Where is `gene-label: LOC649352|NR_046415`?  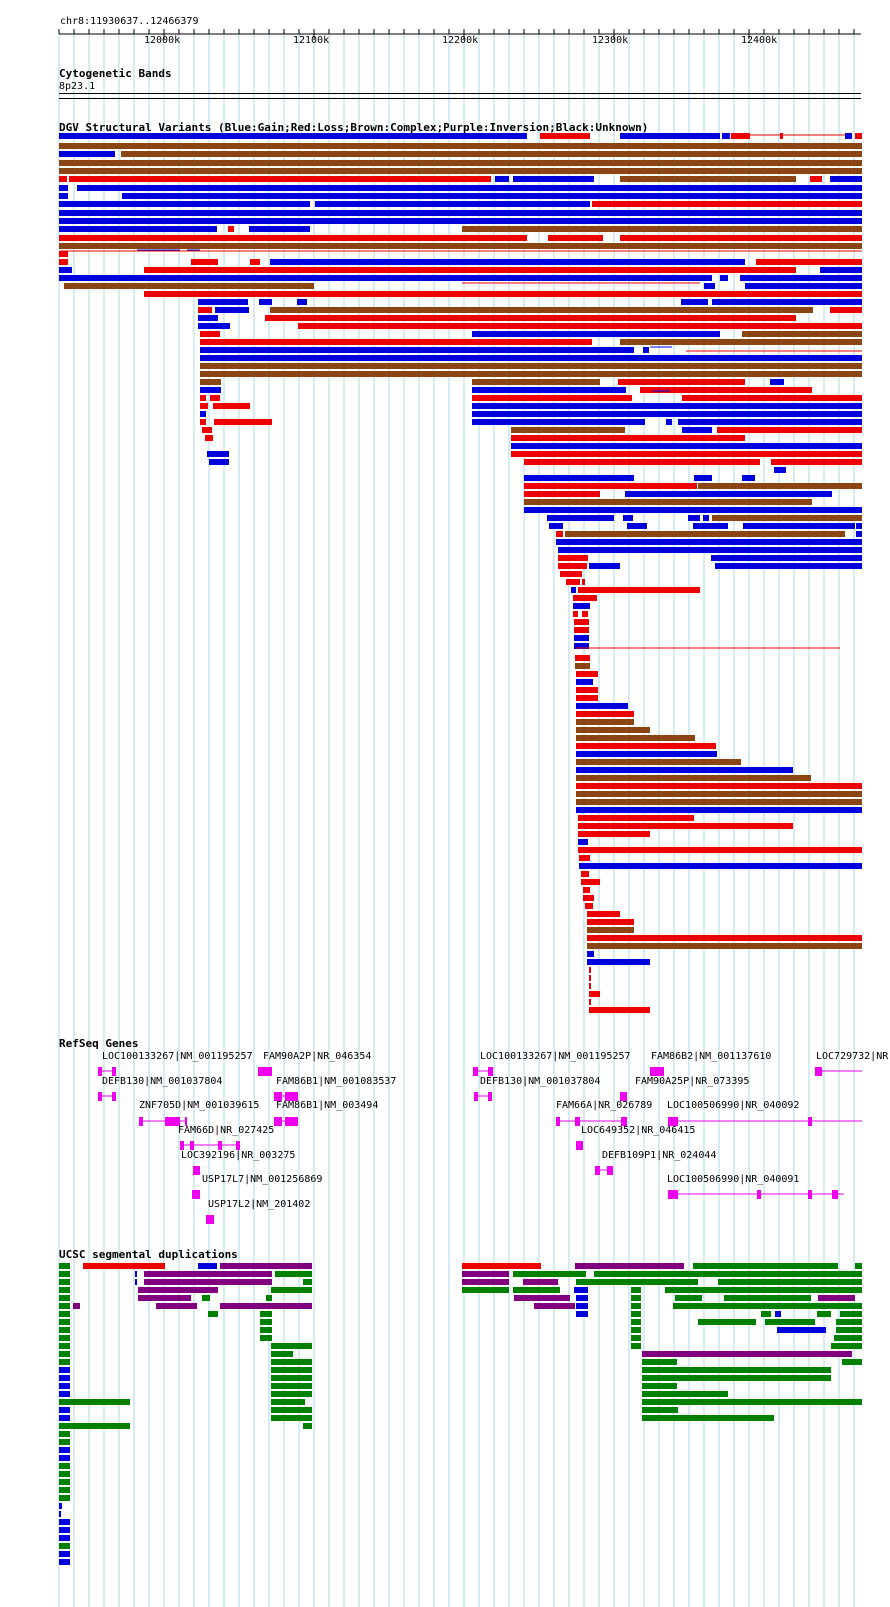 gene-label: LOC649352|NR_046415 is located at coordinates (638, 1130).